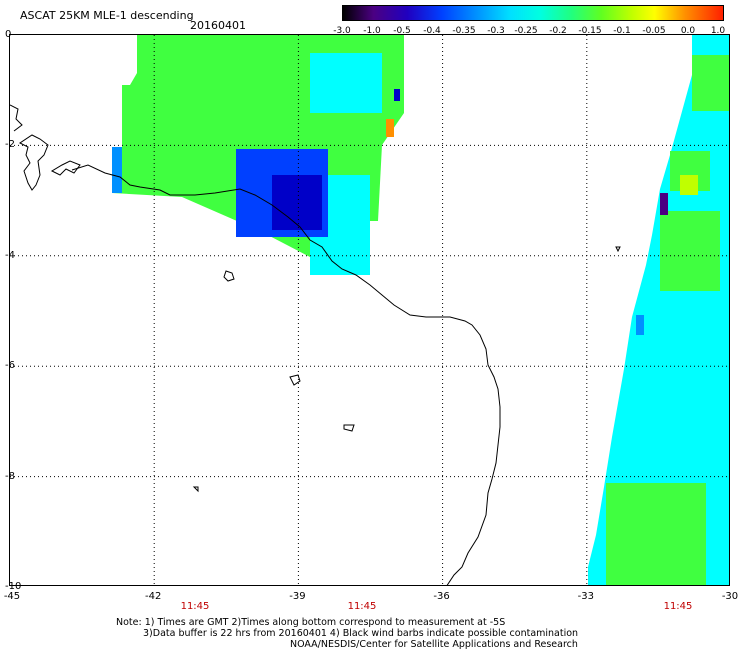  What do you see at coordinates (590, 31) in the screenshot?
I see `colorbar-tick: -0.15` at bounding box center [590, 31].